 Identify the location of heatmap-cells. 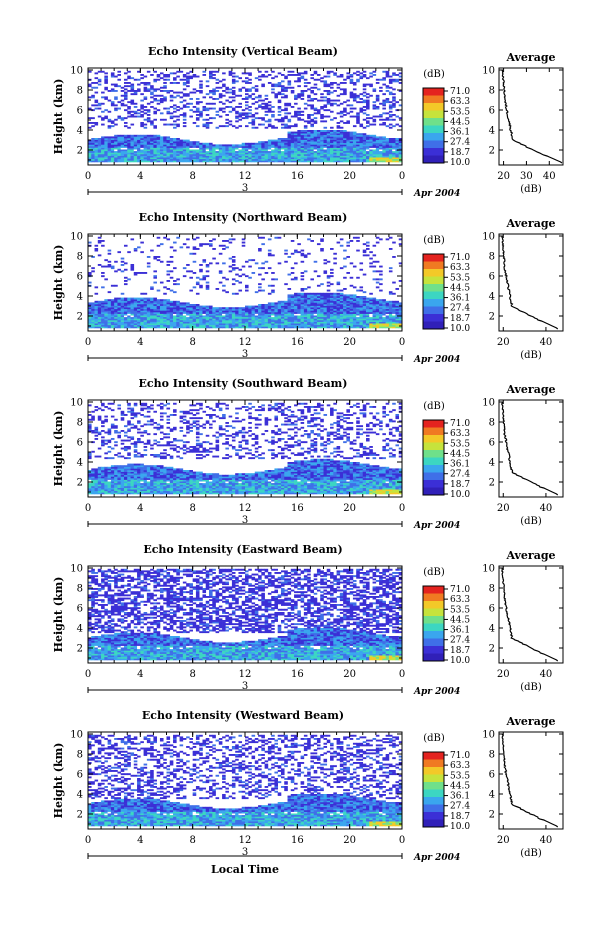
(245, 116).